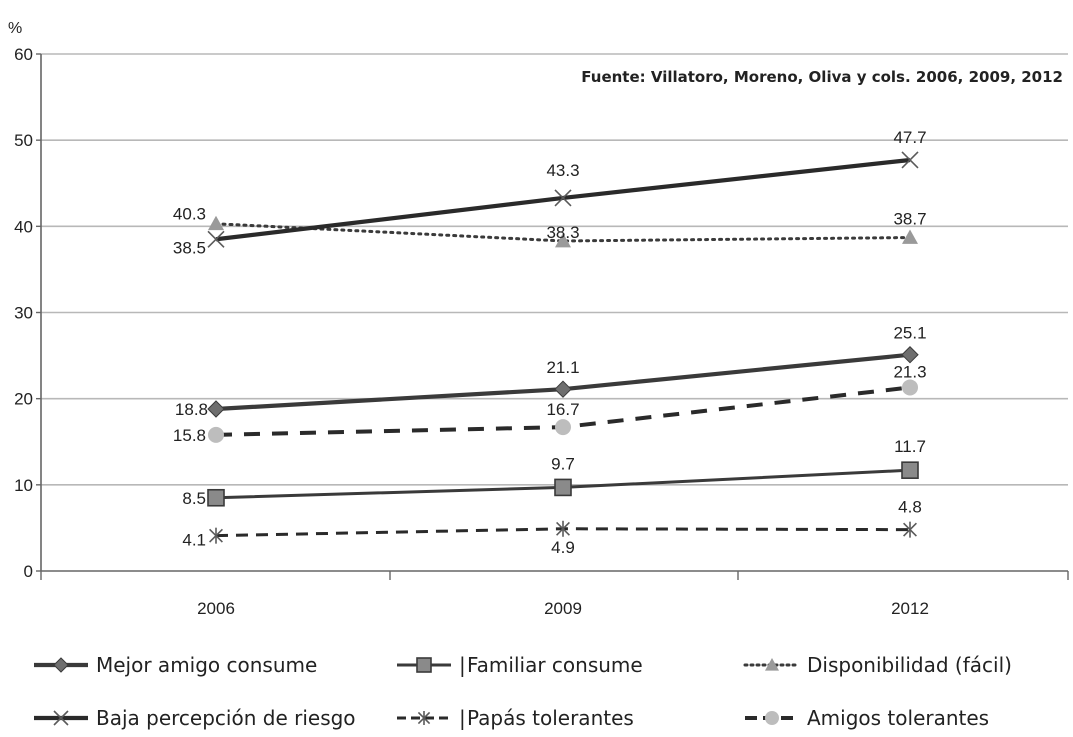 The height and width of the screenshot is (737, 1073). I want to click on data-label: 4.9, so click(563, 547).